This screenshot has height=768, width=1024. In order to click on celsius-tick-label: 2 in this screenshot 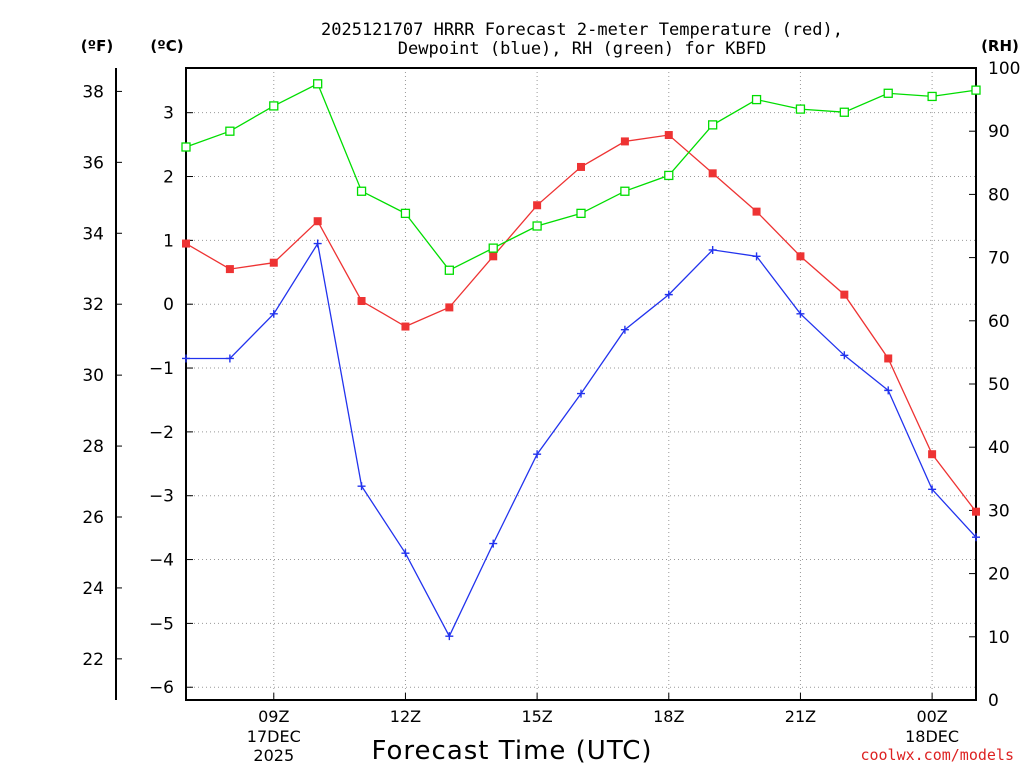, I will do `click(168, 178)`.